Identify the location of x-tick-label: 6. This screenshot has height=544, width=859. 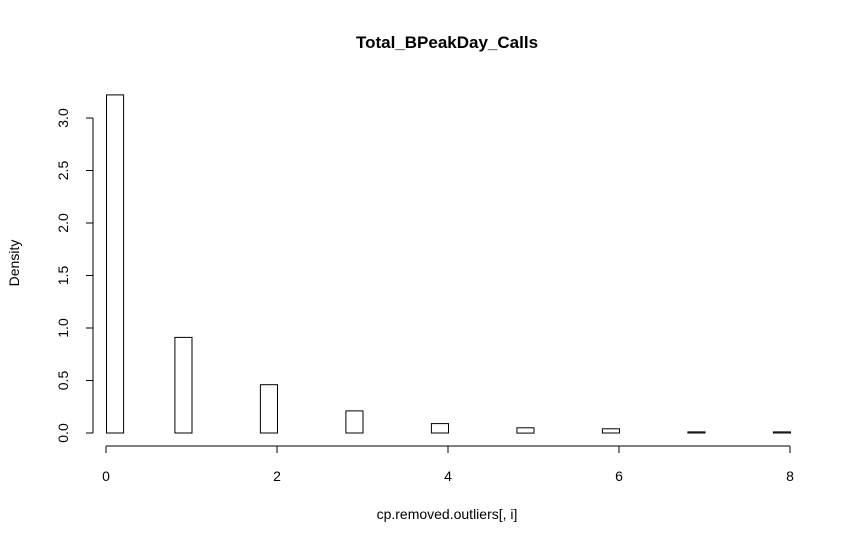
(619, 476).